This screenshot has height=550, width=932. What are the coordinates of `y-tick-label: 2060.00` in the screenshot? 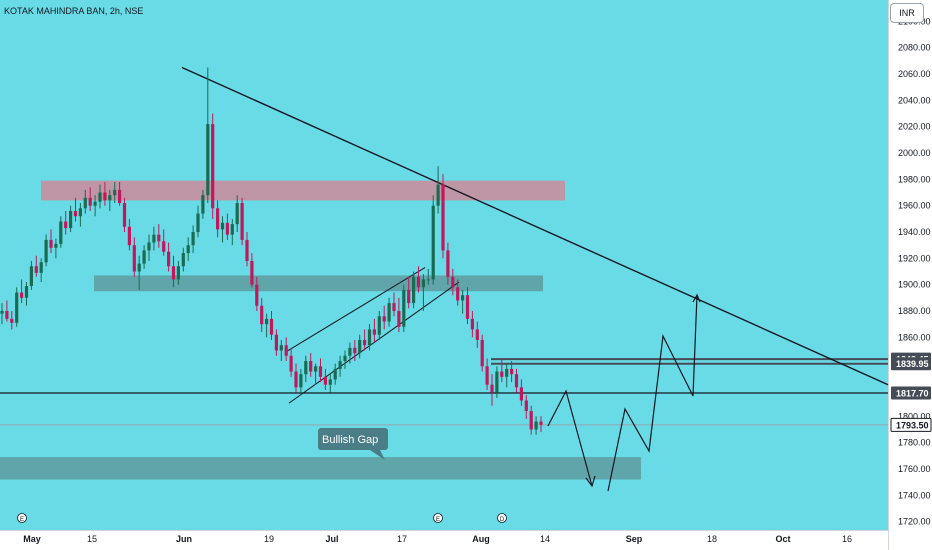 It's located at (914, 74).